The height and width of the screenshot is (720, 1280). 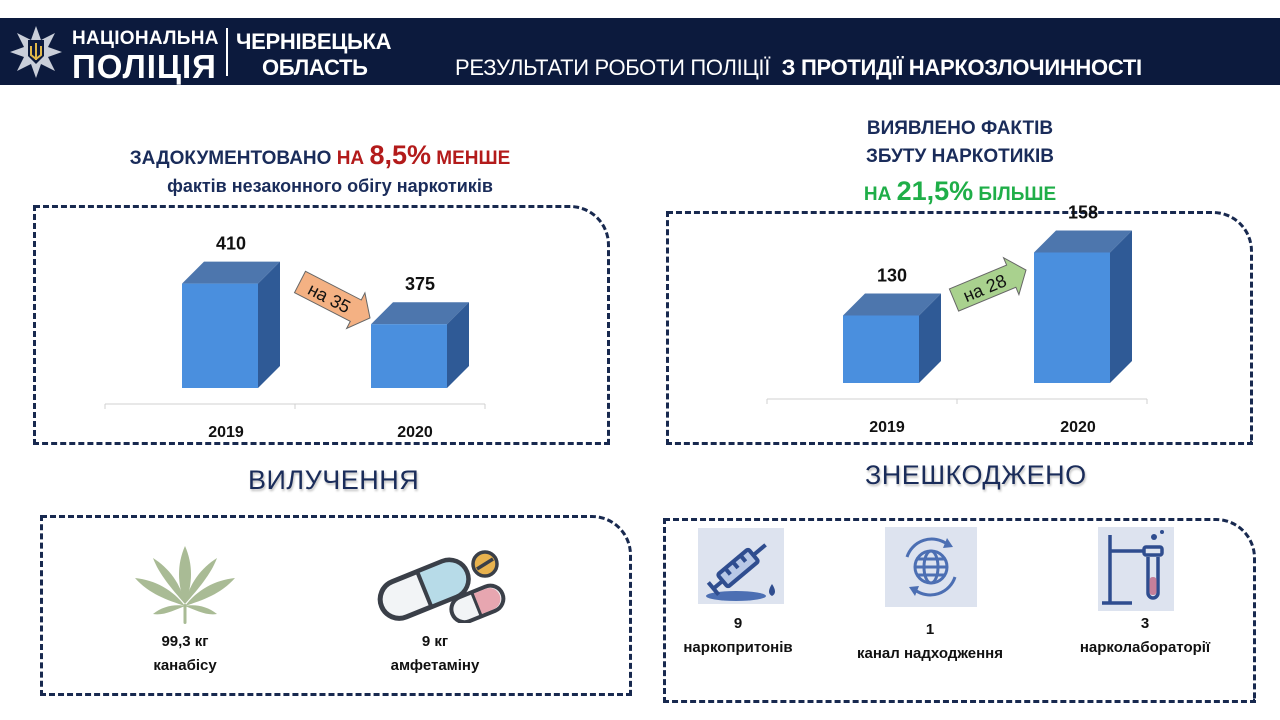 I want to click on right-headline-line2: ЗБУТУ НАРКОТИКІВ, so click(x=960, y=156).